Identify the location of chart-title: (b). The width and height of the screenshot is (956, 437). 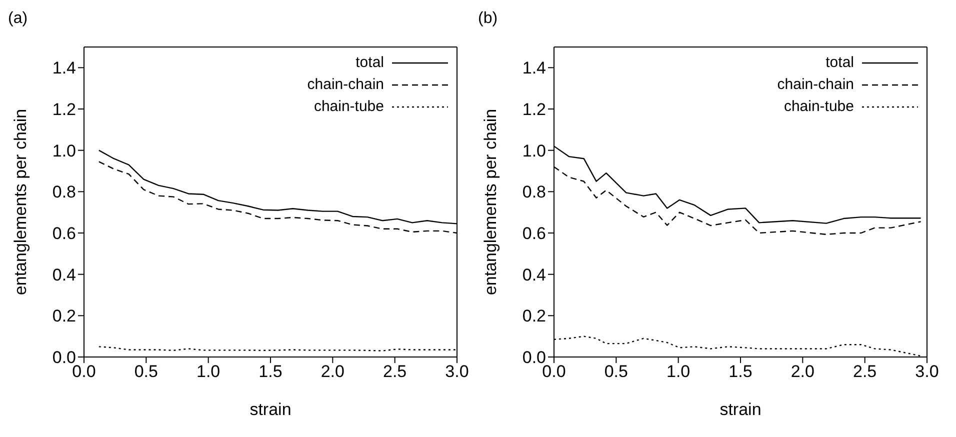
(488, 19).